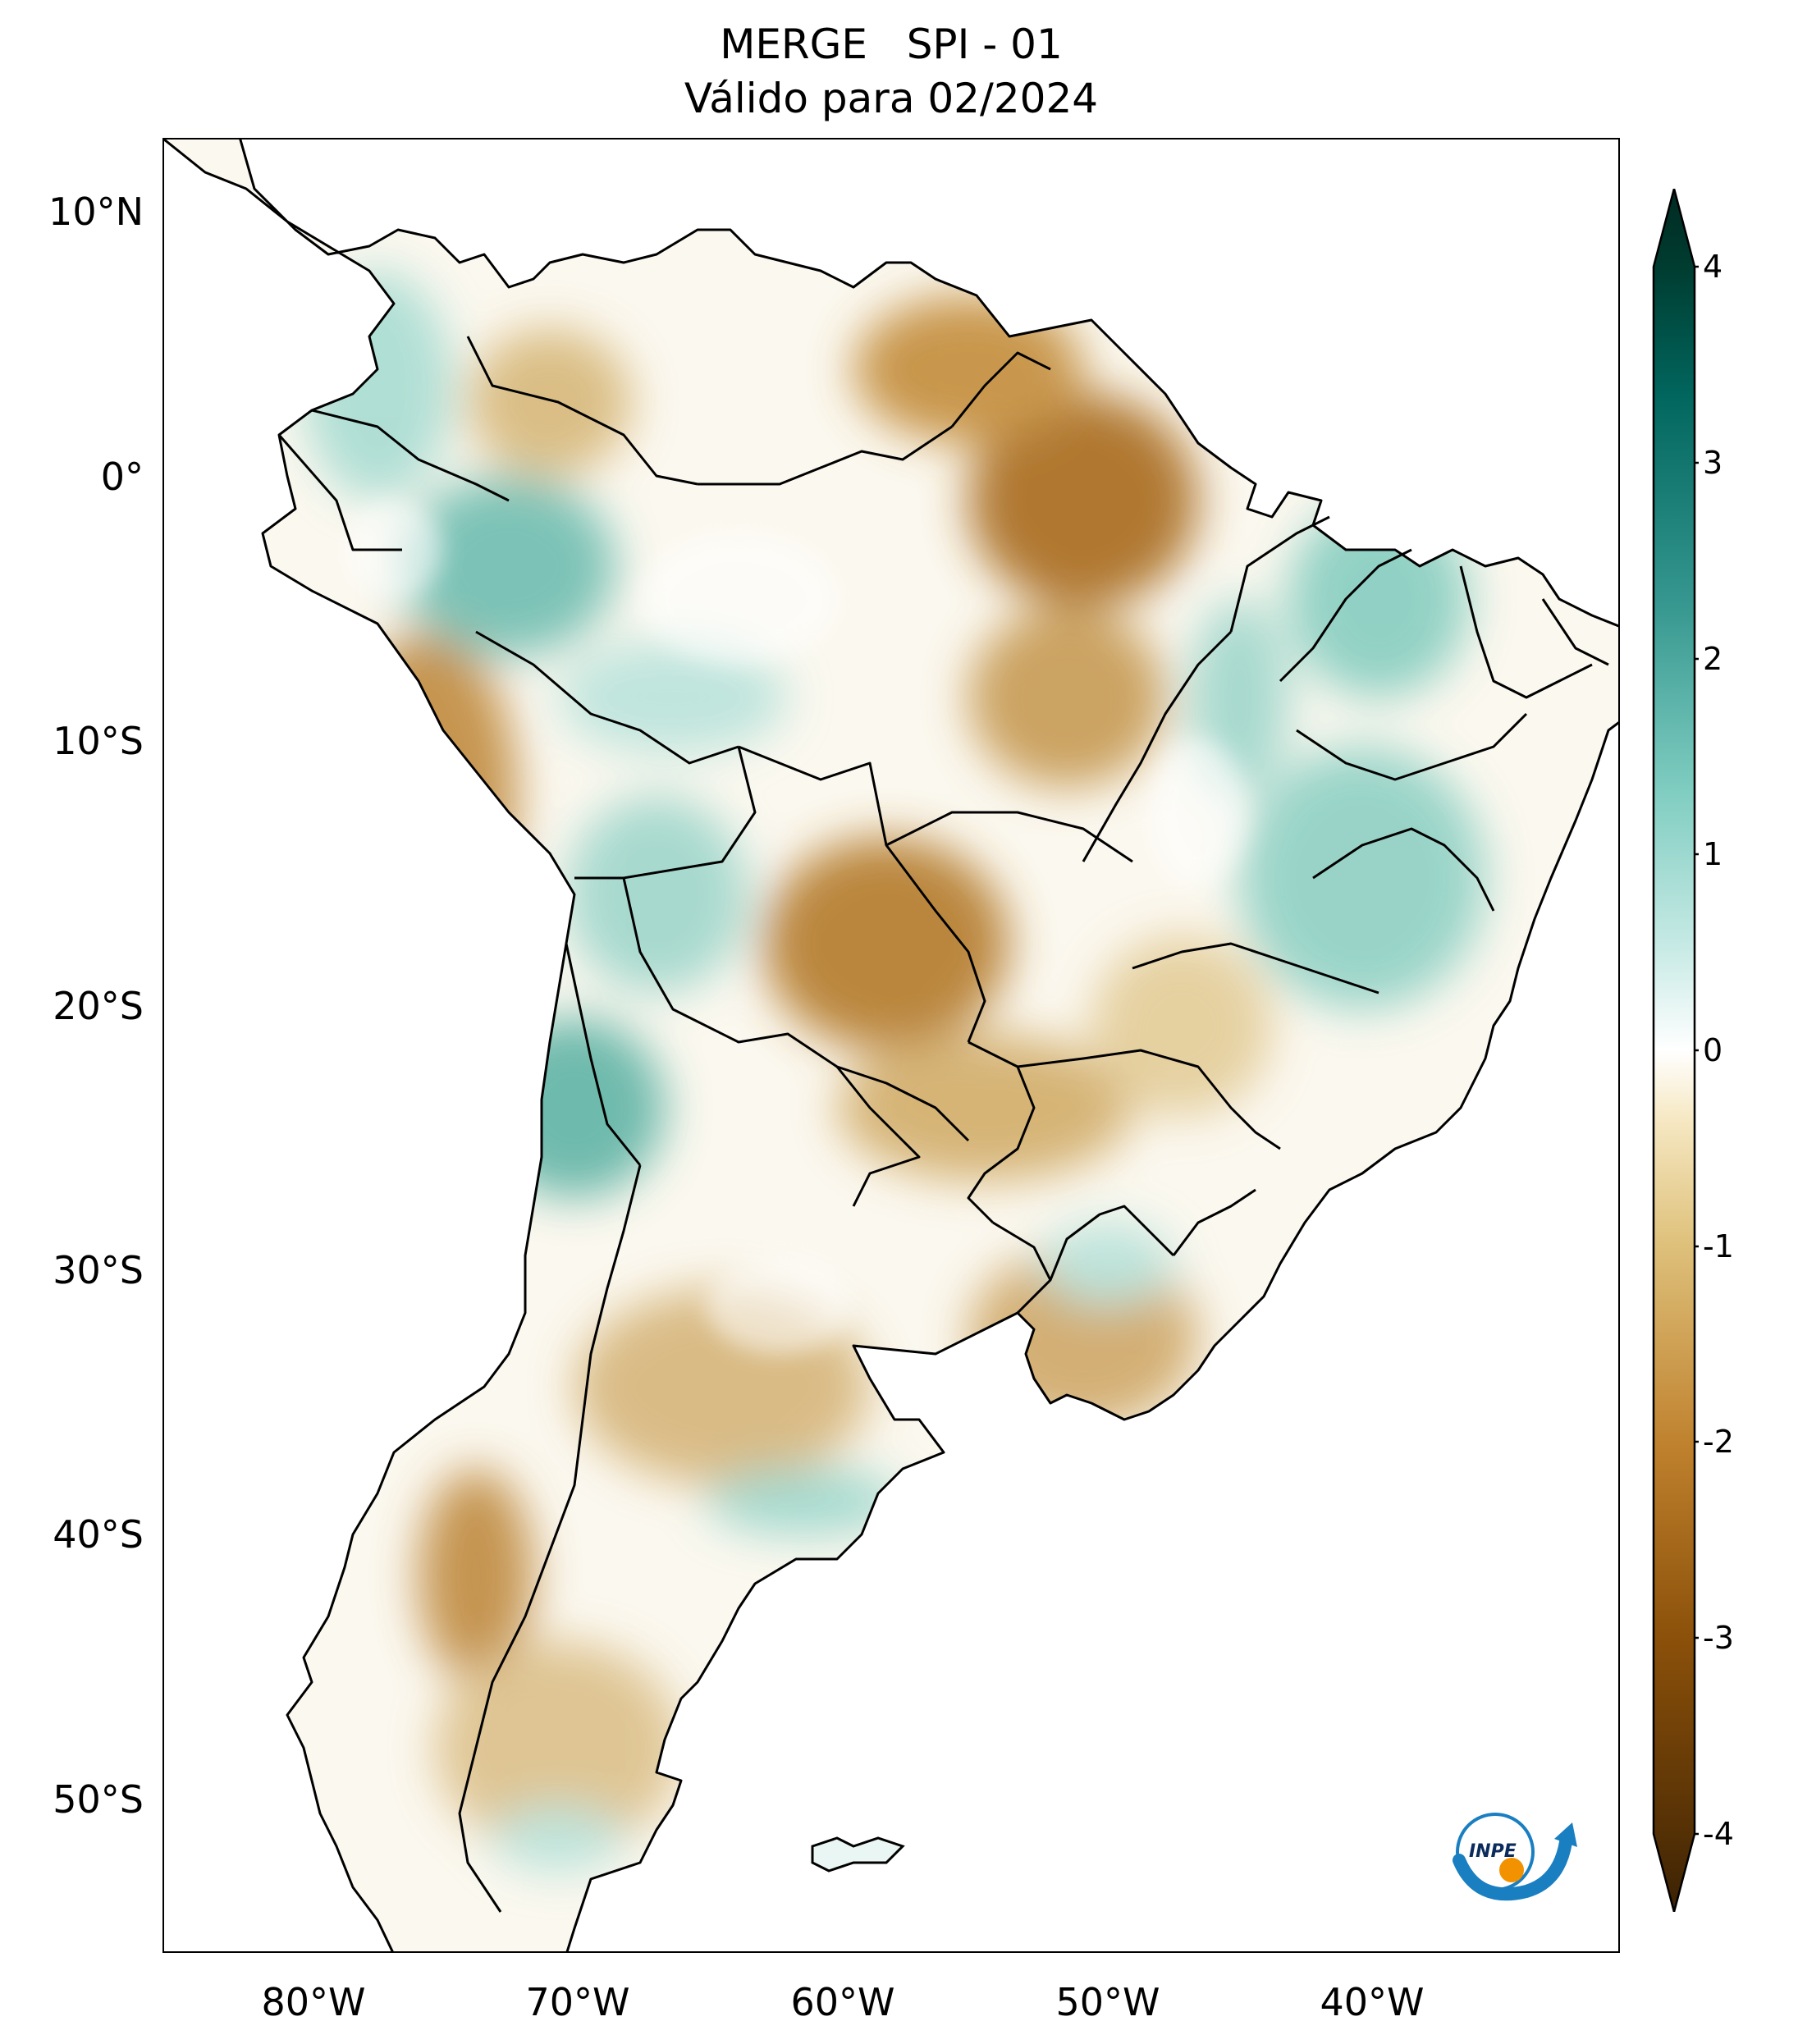 The image size is (1798, 2044). Describe the element at coordinates (122, 477) in the screenshot. I see `lat-label-0: 0°` at that location.